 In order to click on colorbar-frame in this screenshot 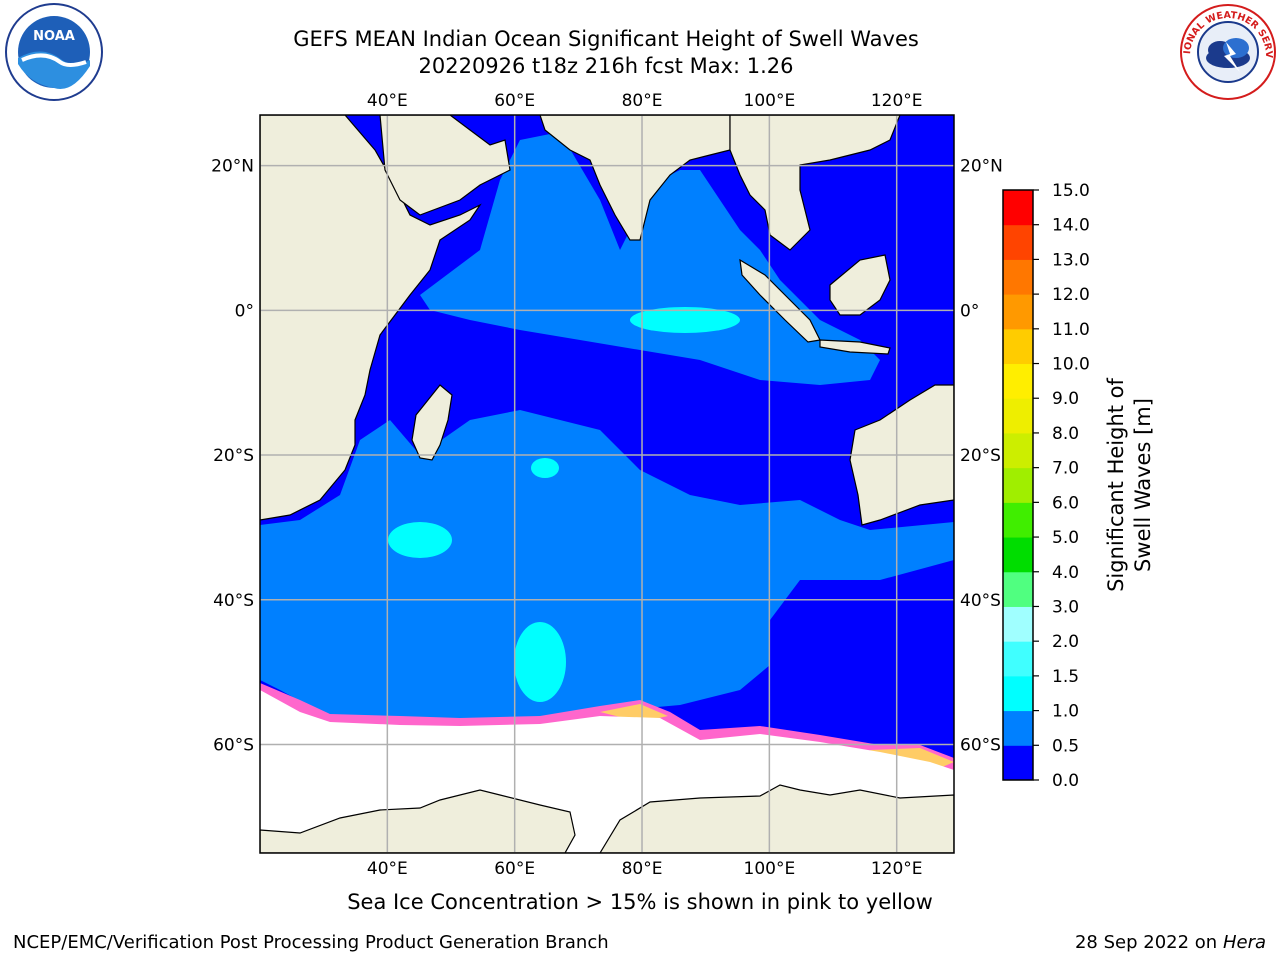, I will do `click(1018, 485)`.